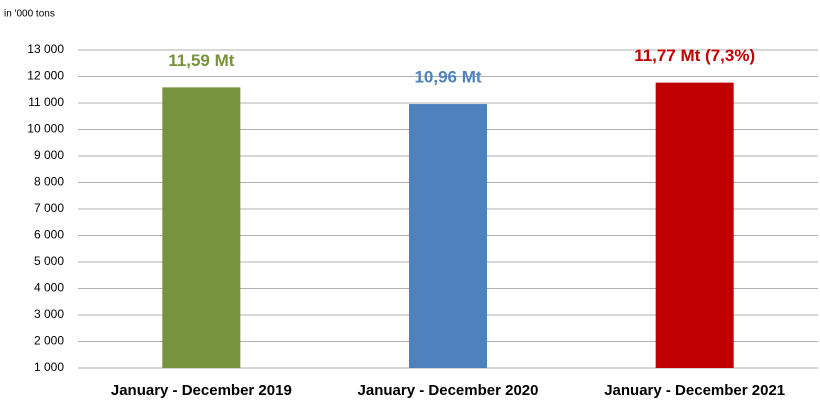  Describe the element at coordinates (694, 55) in the screenshot. I see `value-label: 11,77 Mt (7,3%)` at that location.